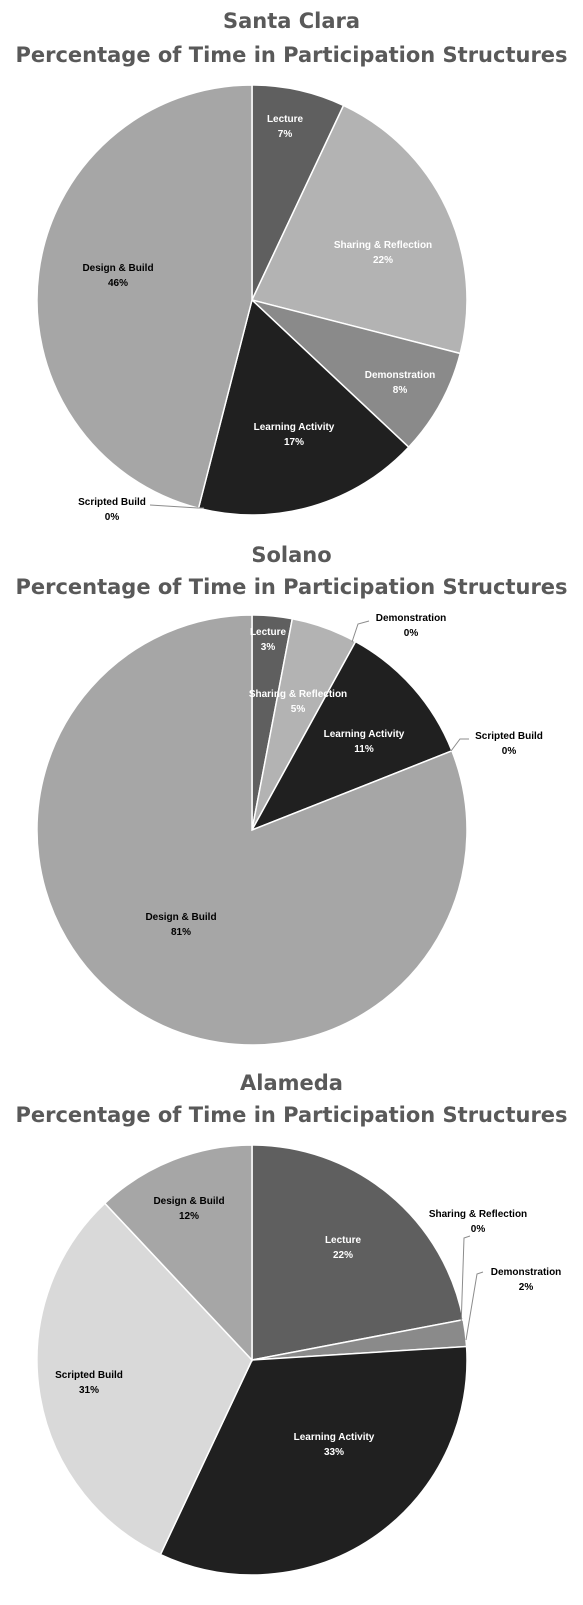 The width and height of the screenshot is (583, 1605). Describe the element at coordinates (298, 709) in the screenshot. I see `data-label-sharing-and-reflection: 5%` at that location.